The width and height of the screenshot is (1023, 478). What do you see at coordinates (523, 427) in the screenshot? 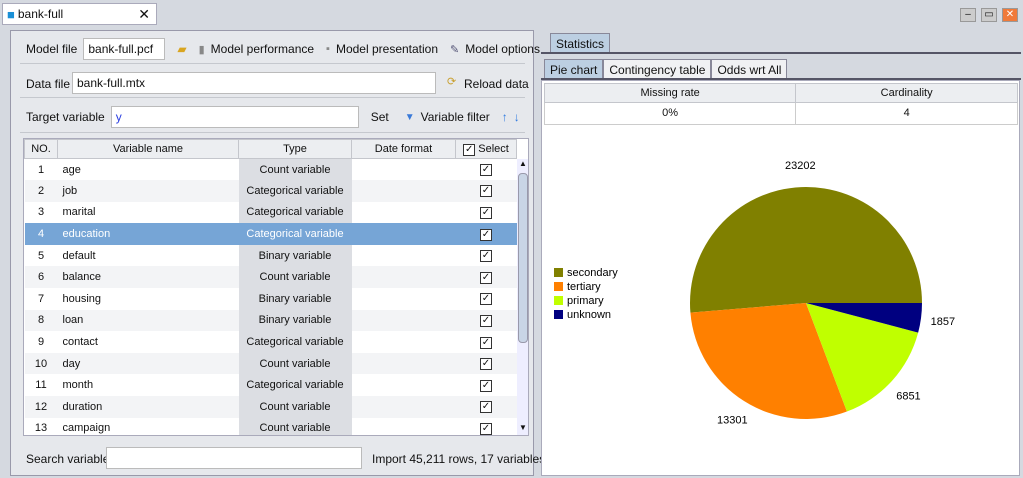
I see `scroll-down-icon: ▼` at bounding box center [523, 427].